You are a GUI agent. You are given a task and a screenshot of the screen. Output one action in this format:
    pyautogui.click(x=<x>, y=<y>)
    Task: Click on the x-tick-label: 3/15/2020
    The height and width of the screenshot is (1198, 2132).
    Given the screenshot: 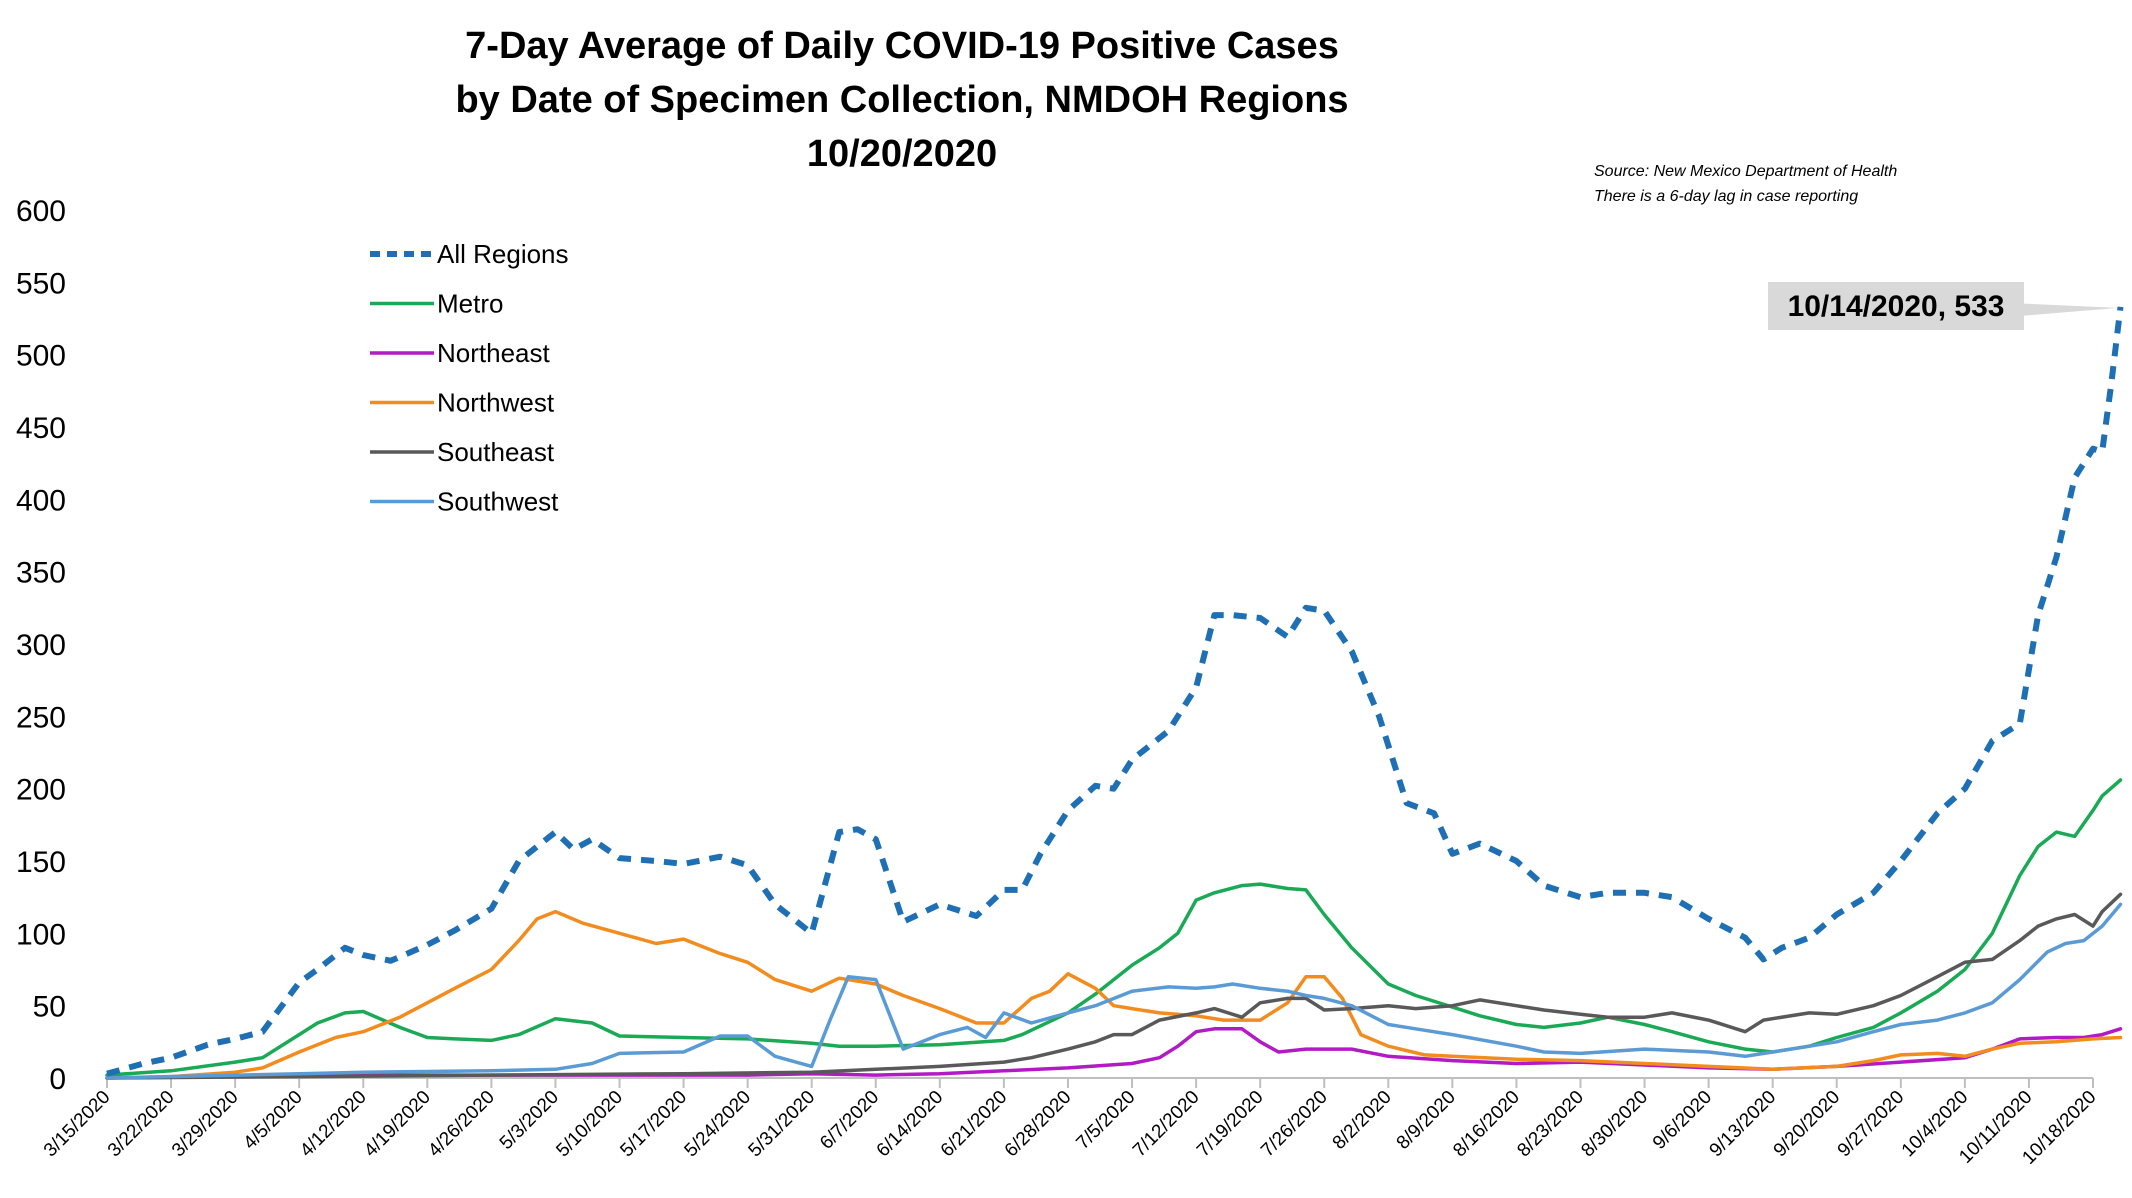 What is the action you would take?
    pyautogui.click(x=77, y=1124)
    